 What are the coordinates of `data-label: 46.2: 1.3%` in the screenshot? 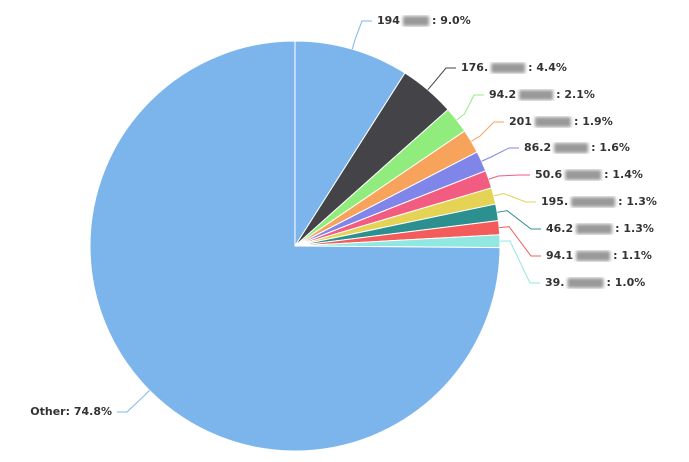 It's located at (600, 228).